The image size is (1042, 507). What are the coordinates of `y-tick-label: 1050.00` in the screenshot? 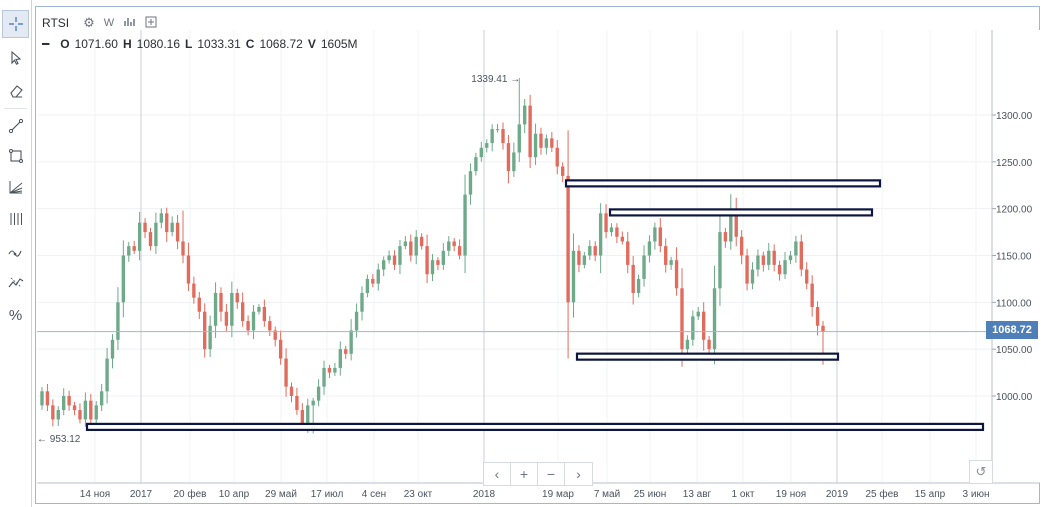 It's located at (1014, 350).